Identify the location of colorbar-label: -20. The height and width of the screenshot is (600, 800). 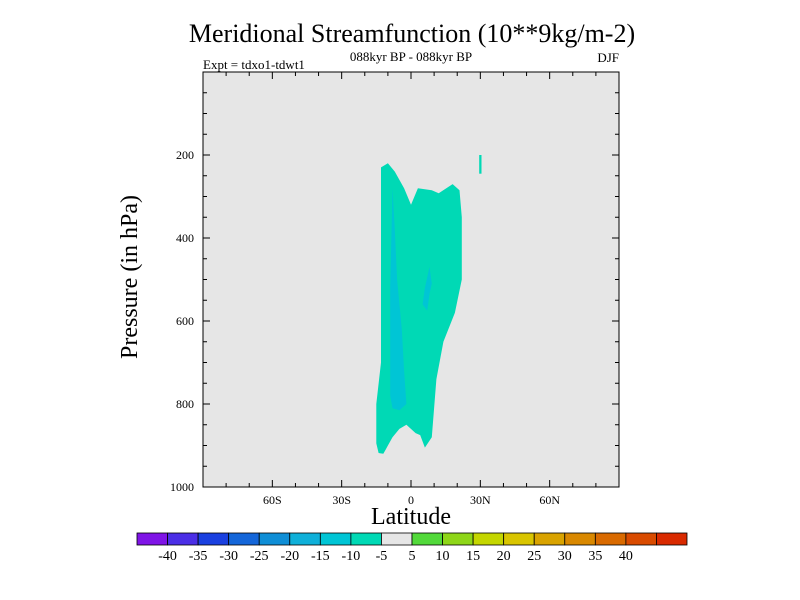
(289, 556).